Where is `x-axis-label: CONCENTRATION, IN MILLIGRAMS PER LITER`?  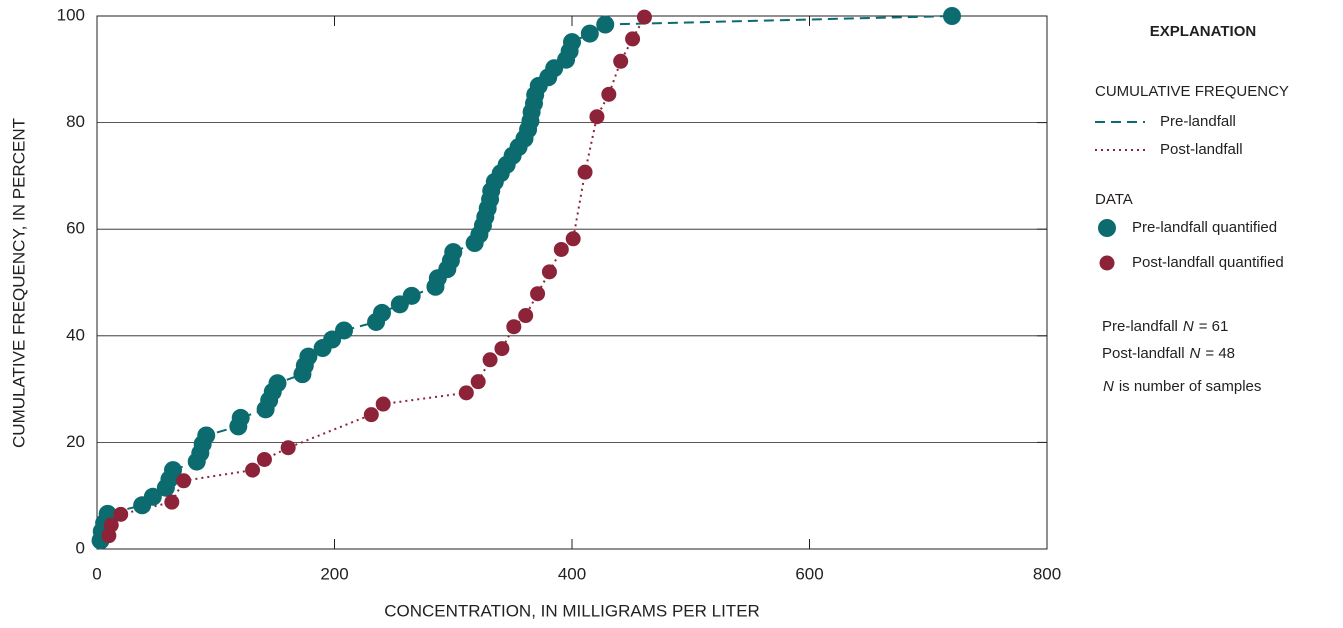 x-axis-label: CONCENTRATION, IN MILLIGRAMS PER LITER is located at coordinates (572, 610).